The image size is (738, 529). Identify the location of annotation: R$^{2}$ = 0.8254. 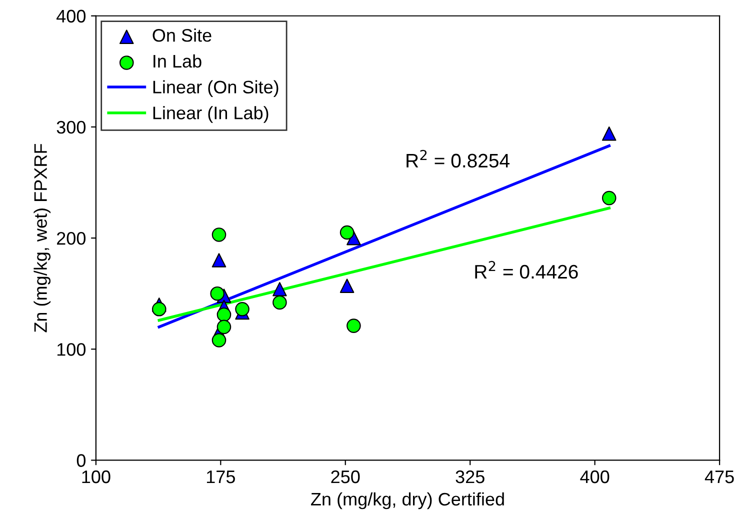
(458, 159).